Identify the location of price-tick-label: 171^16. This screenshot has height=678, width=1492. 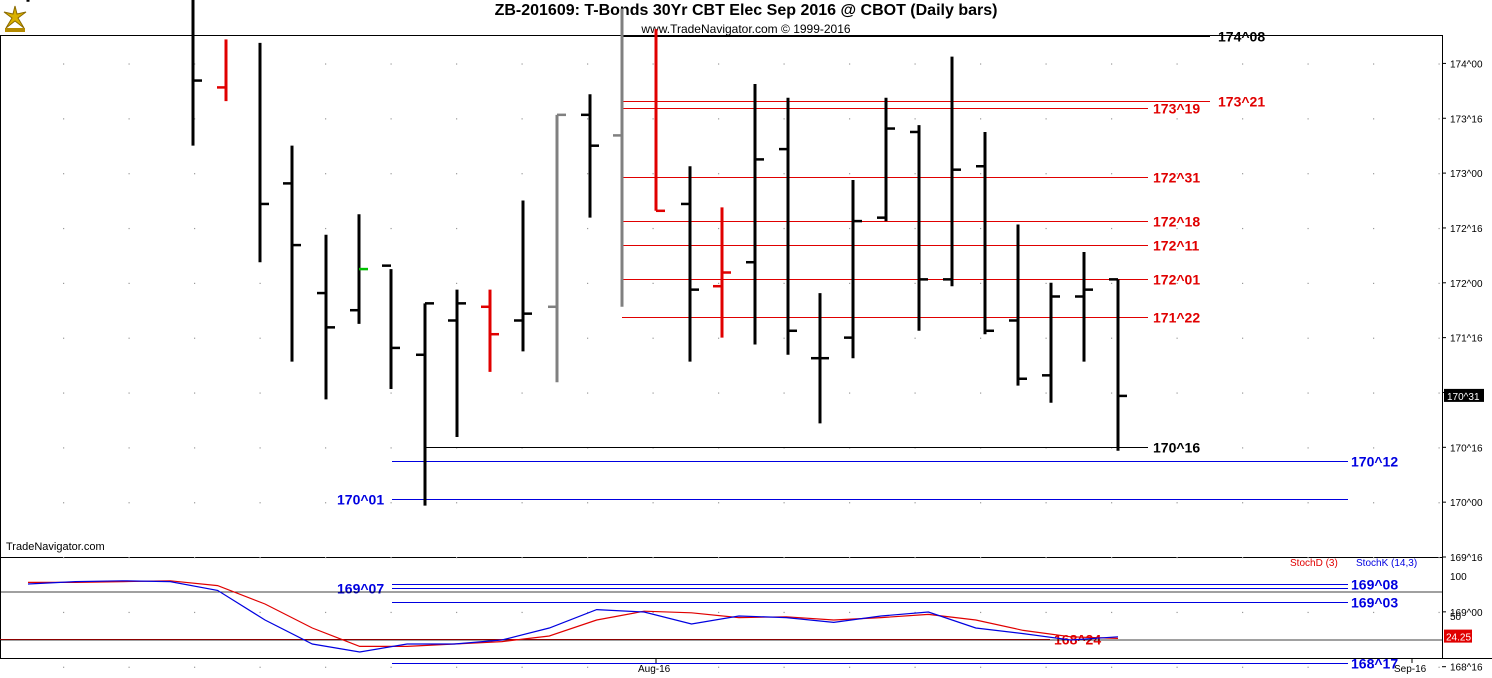
(1466, 339).